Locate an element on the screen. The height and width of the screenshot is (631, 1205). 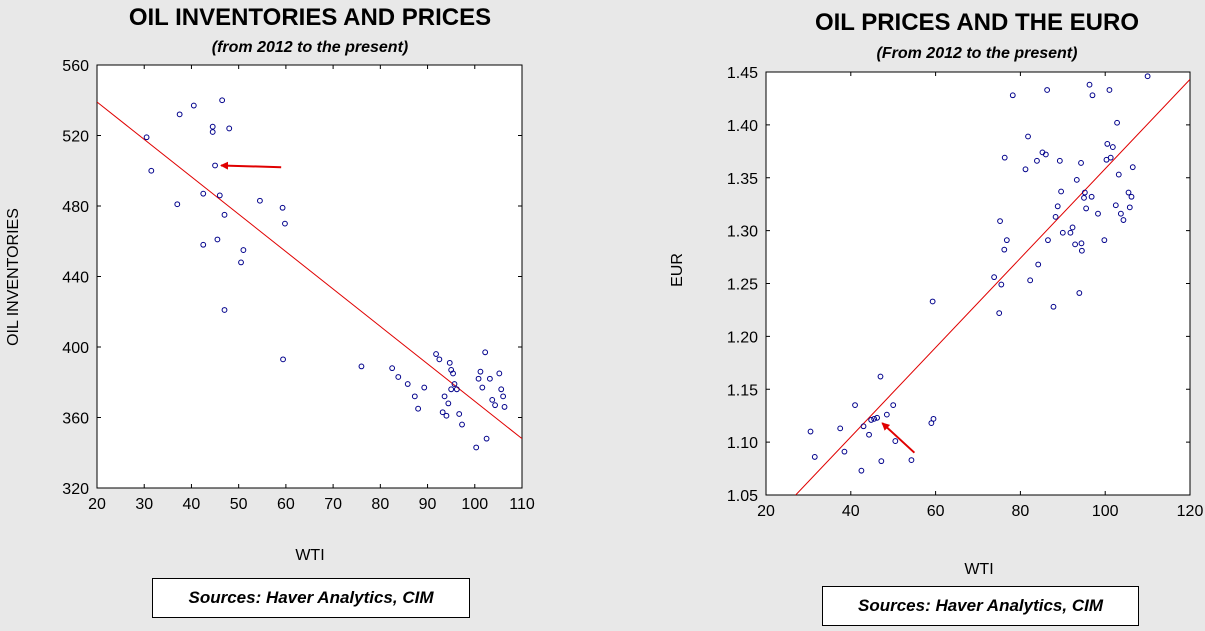
y-tick-label: 480 is located at coordinates (75, 207).